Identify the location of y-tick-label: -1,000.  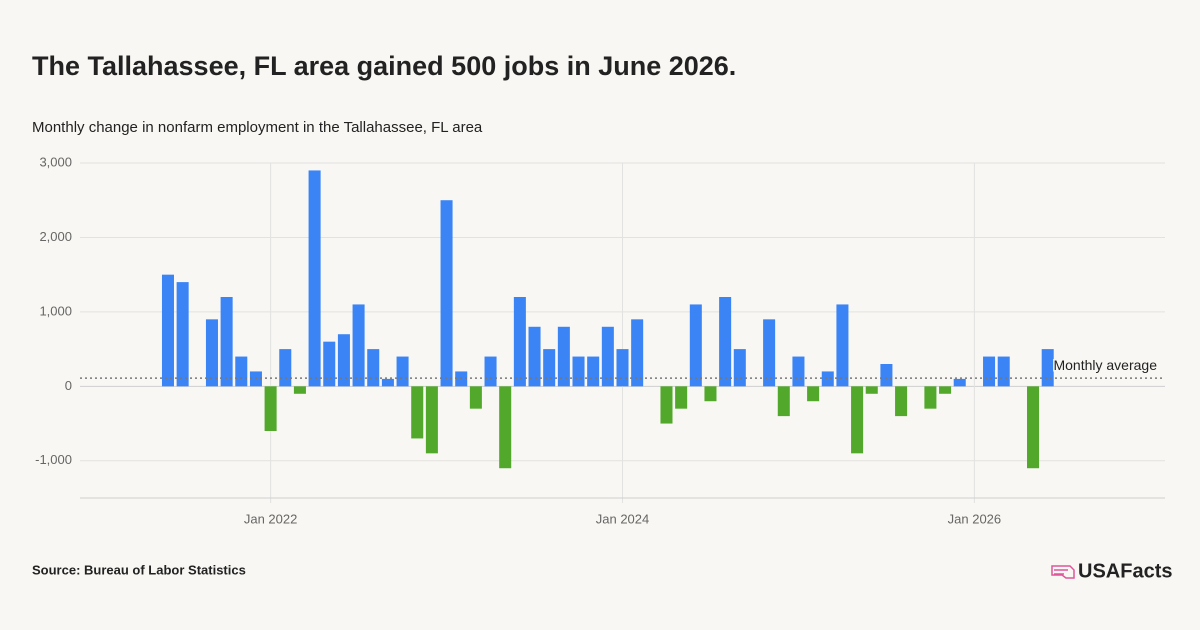
(53, 459).